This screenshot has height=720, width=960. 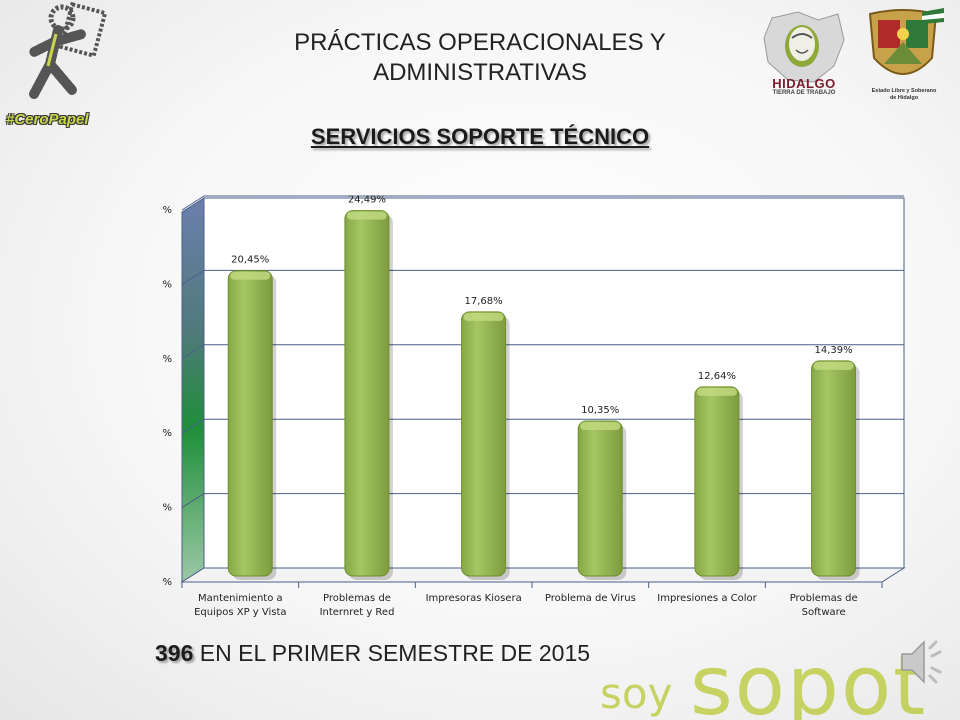 What do you see at coordinates (250, 260) in the screenshot?
I see `bar-data-label: 20,45%` at bounding box center [250, 260].